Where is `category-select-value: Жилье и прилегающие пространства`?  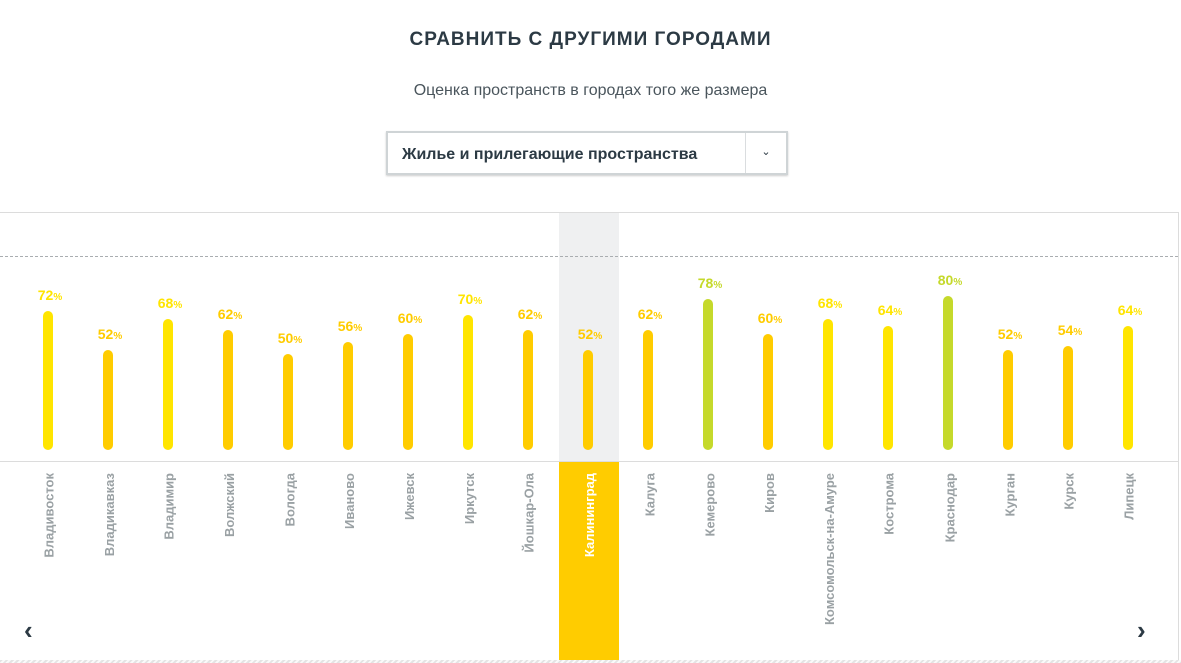
category-select-value: Жилье и прилегающие пространства is located at coordinates (550, 154).